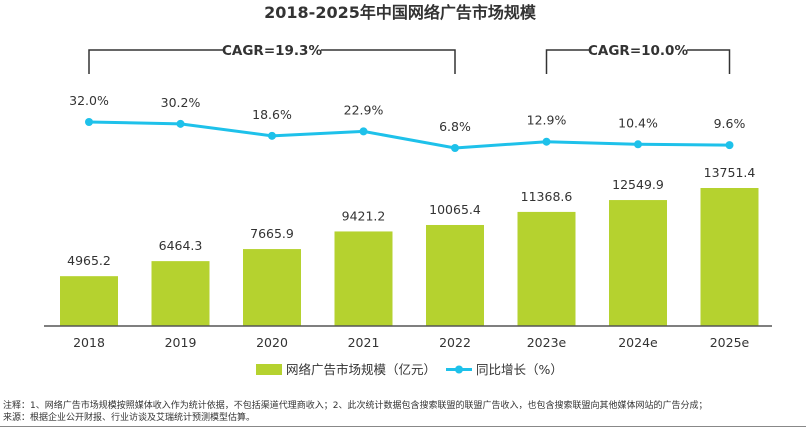 The width and height of the screenshot is (806, 429). I want to click on cagr-label-2023-2025: CAGR=10.0%, so click(638, 51).